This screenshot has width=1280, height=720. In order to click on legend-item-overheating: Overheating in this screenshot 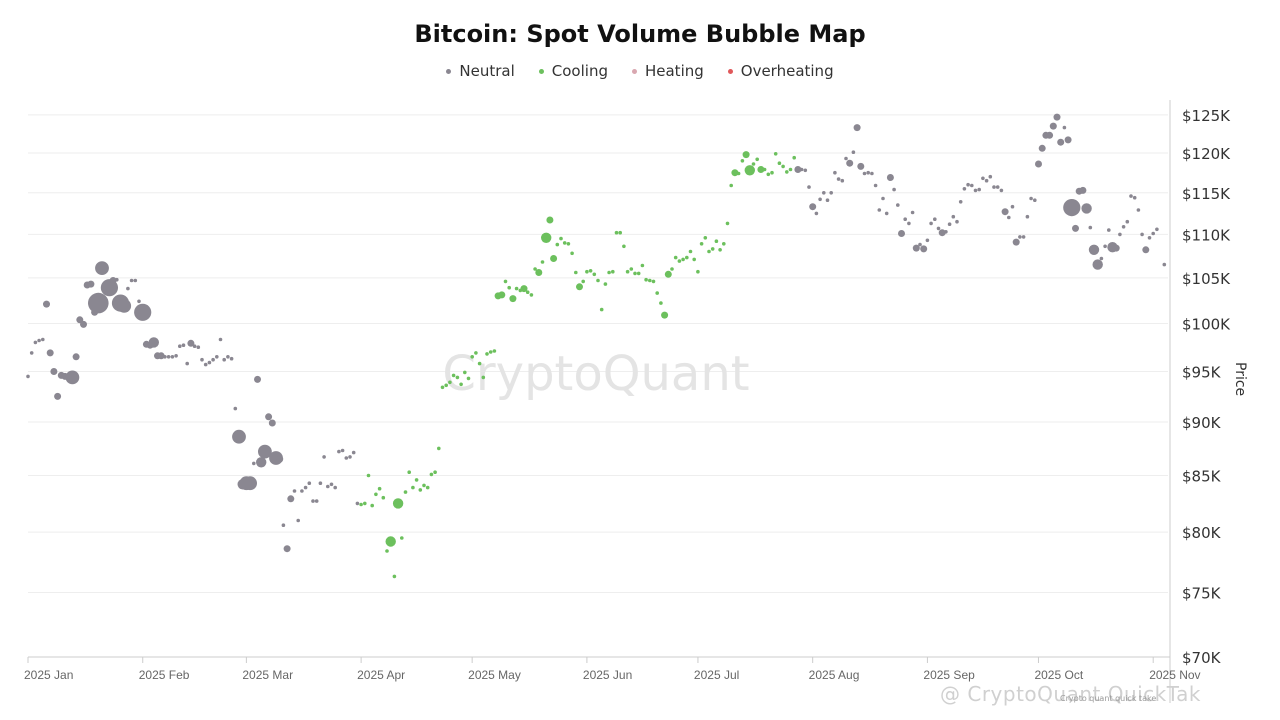, I will do `click(780, 71)`.